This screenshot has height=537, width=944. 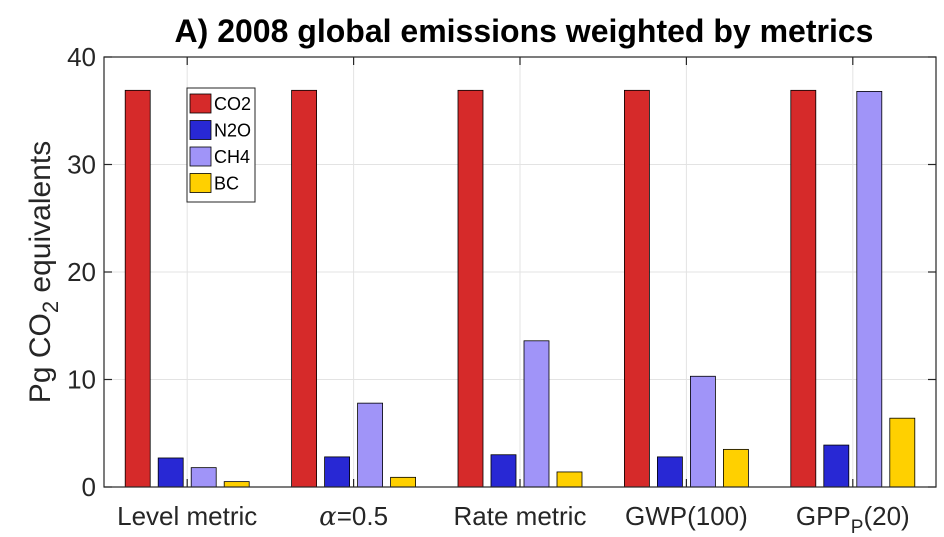 What do you see at coordinates (81, 380) in the screenshot?
I see `y-tick-label: 10` at bounding box center [81, 380].